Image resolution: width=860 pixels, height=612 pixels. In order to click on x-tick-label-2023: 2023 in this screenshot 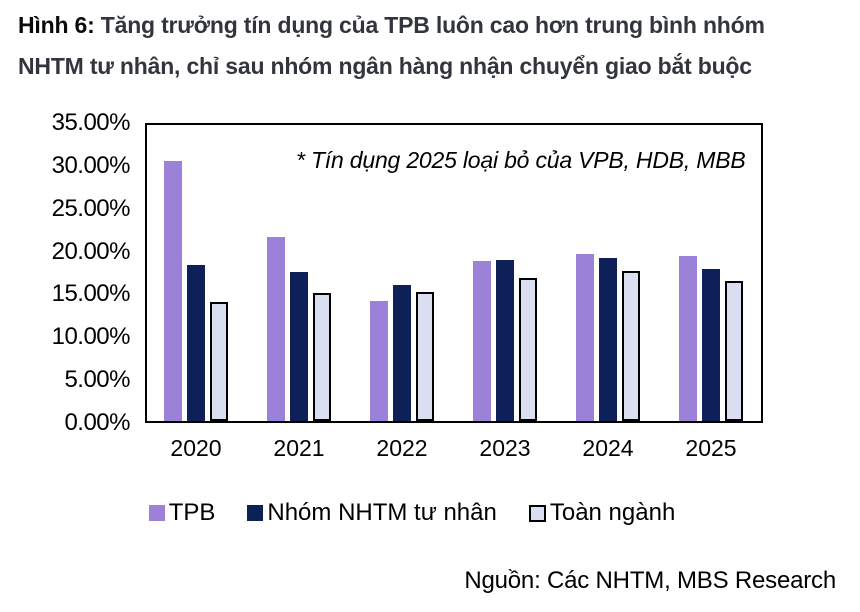, I will do `click(505, 448)`.